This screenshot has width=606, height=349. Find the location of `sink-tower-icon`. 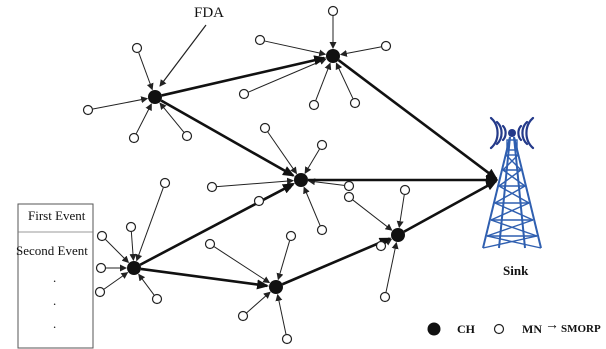

sink-tower-icon is located at coordinates (512, 182).